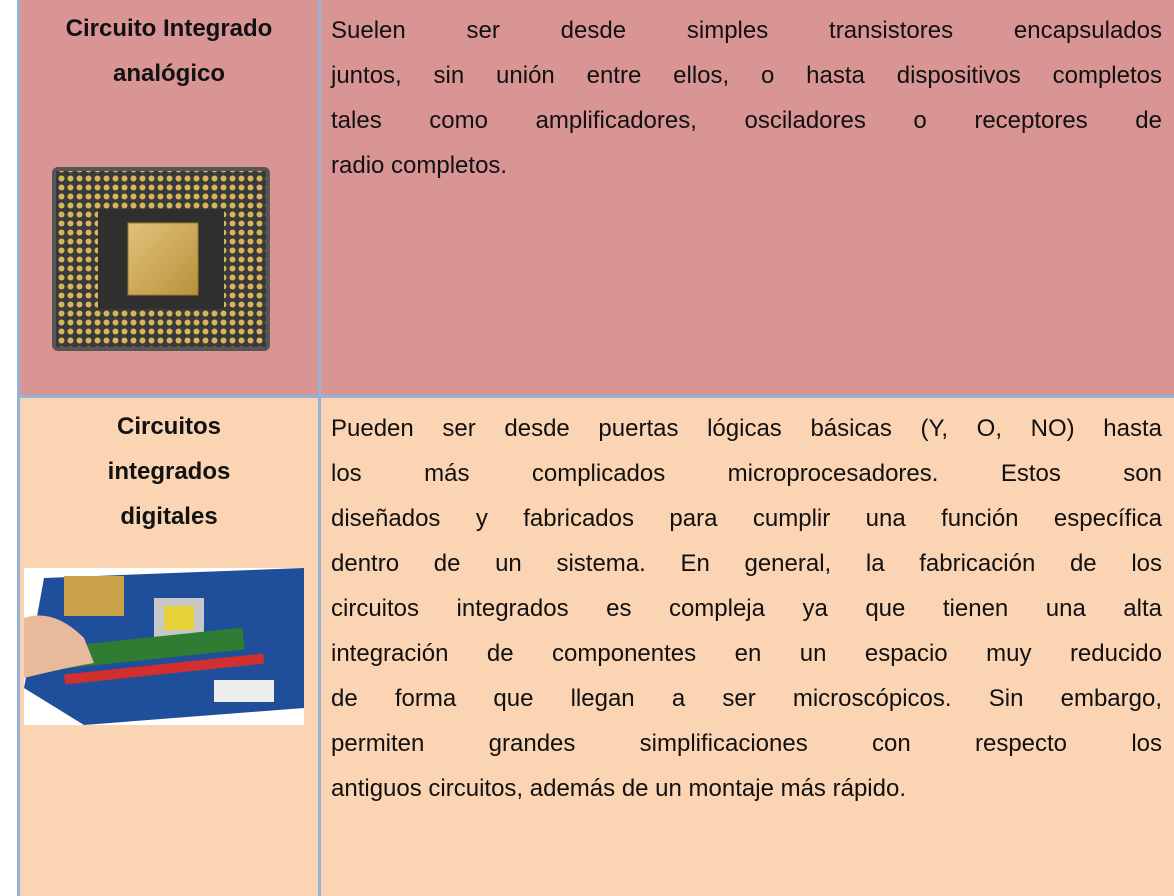  What do you see at coordinates (169, 73) in the screenshot?
I see `title-line: analógico` at bounding box center [169, 73].